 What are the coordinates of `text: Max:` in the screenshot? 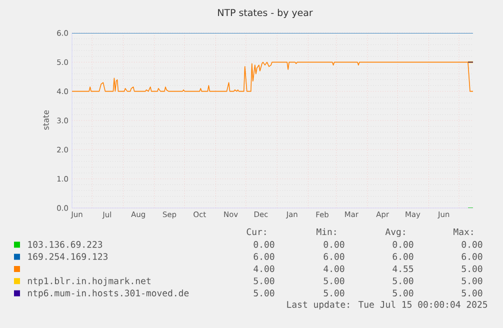 It's located at (463, 232).